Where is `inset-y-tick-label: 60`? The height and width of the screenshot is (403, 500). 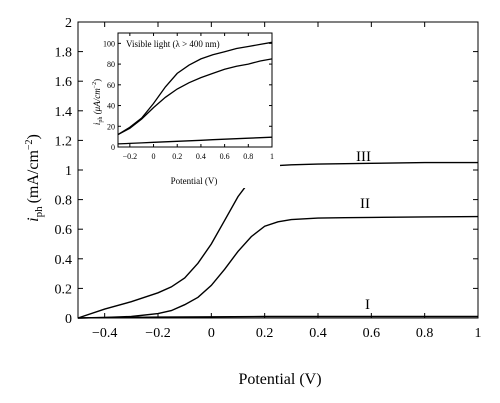 inset-y-tick-label: 60 is located at coordinates (111, 85).